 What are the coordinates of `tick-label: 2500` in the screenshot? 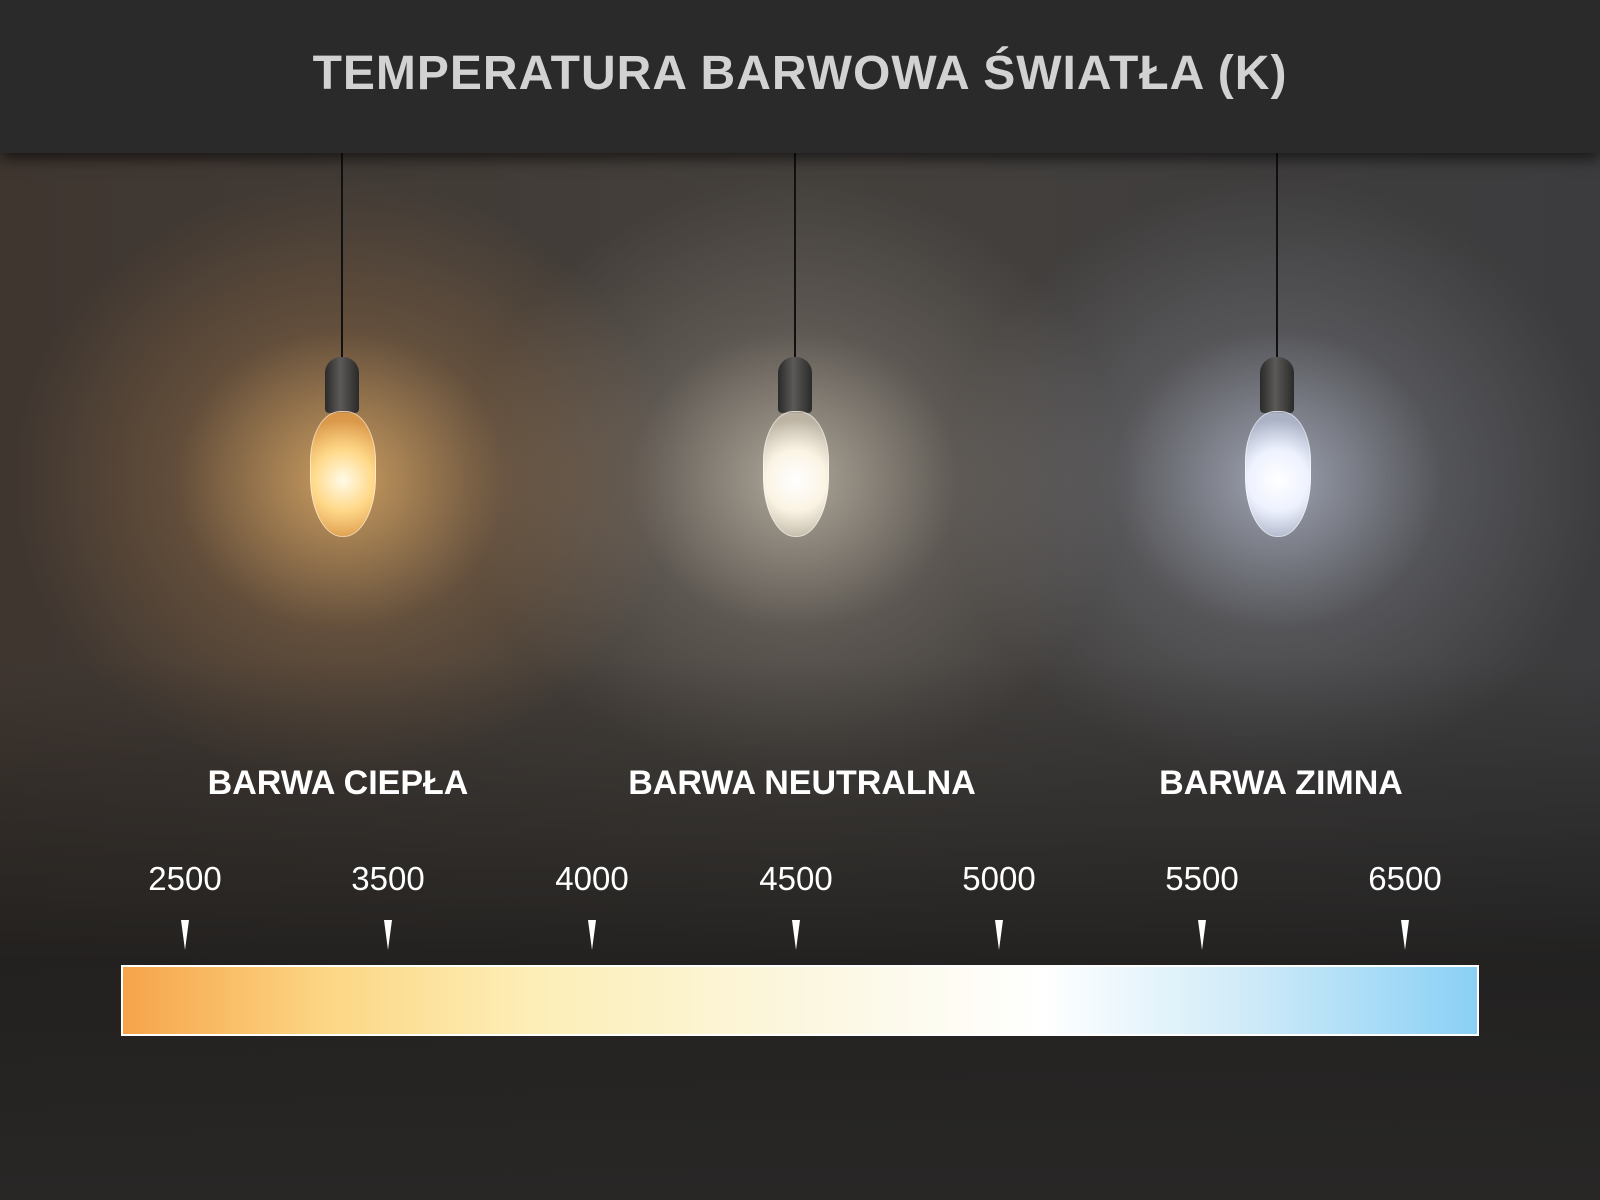 It's located at (185, 878).